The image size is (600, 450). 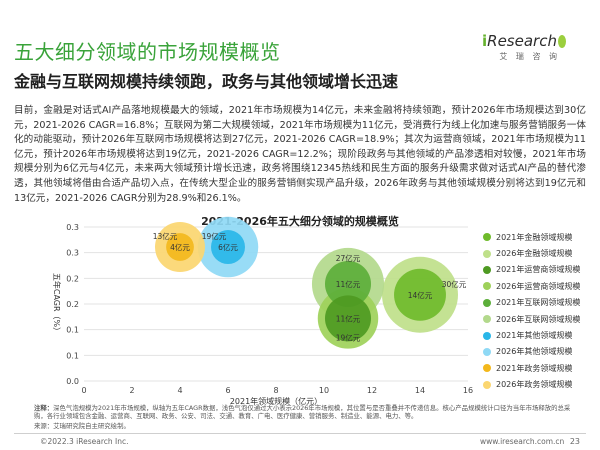 I want to click on legend-label: 2021年其他领域规模, so click(x=534, y=336).